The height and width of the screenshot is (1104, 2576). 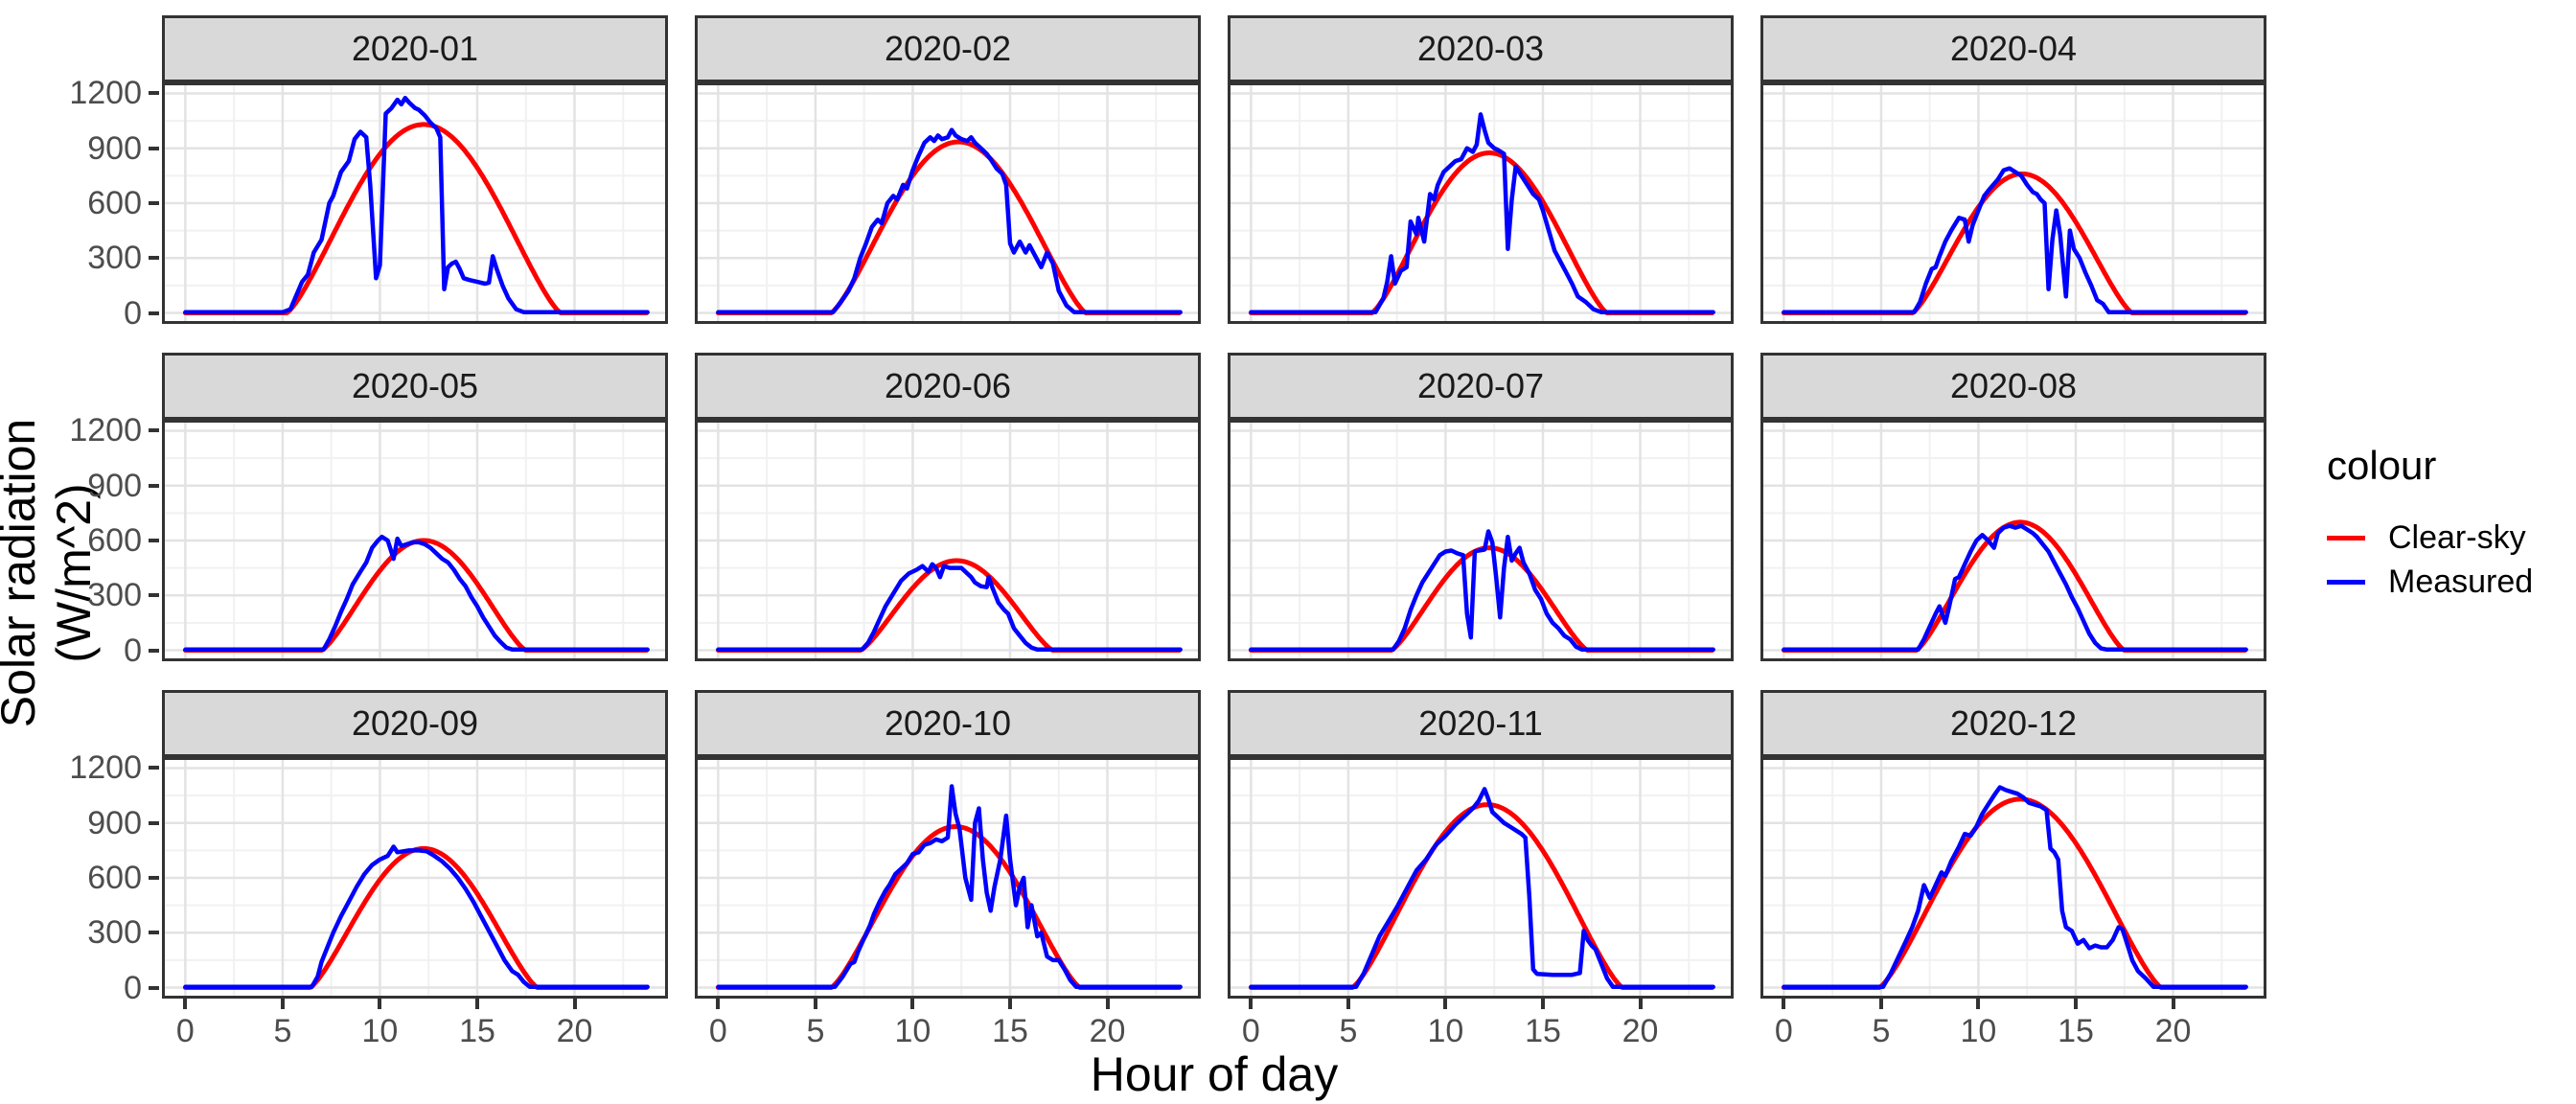 I want to click on facet-strip-label: 2020-09, so click(x=415, y=723).